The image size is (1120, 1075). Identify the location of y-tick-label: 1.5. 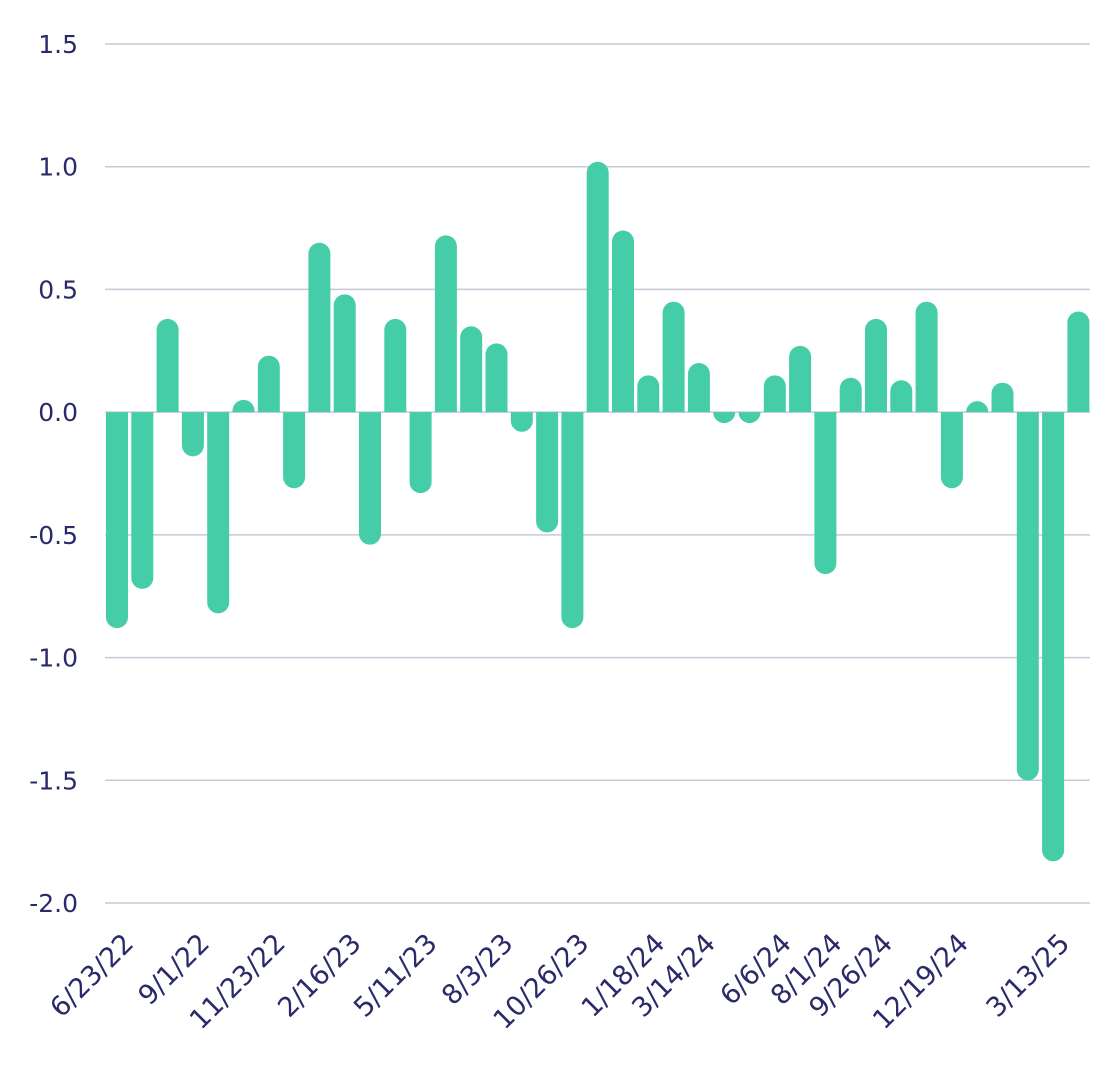
(58, 44).